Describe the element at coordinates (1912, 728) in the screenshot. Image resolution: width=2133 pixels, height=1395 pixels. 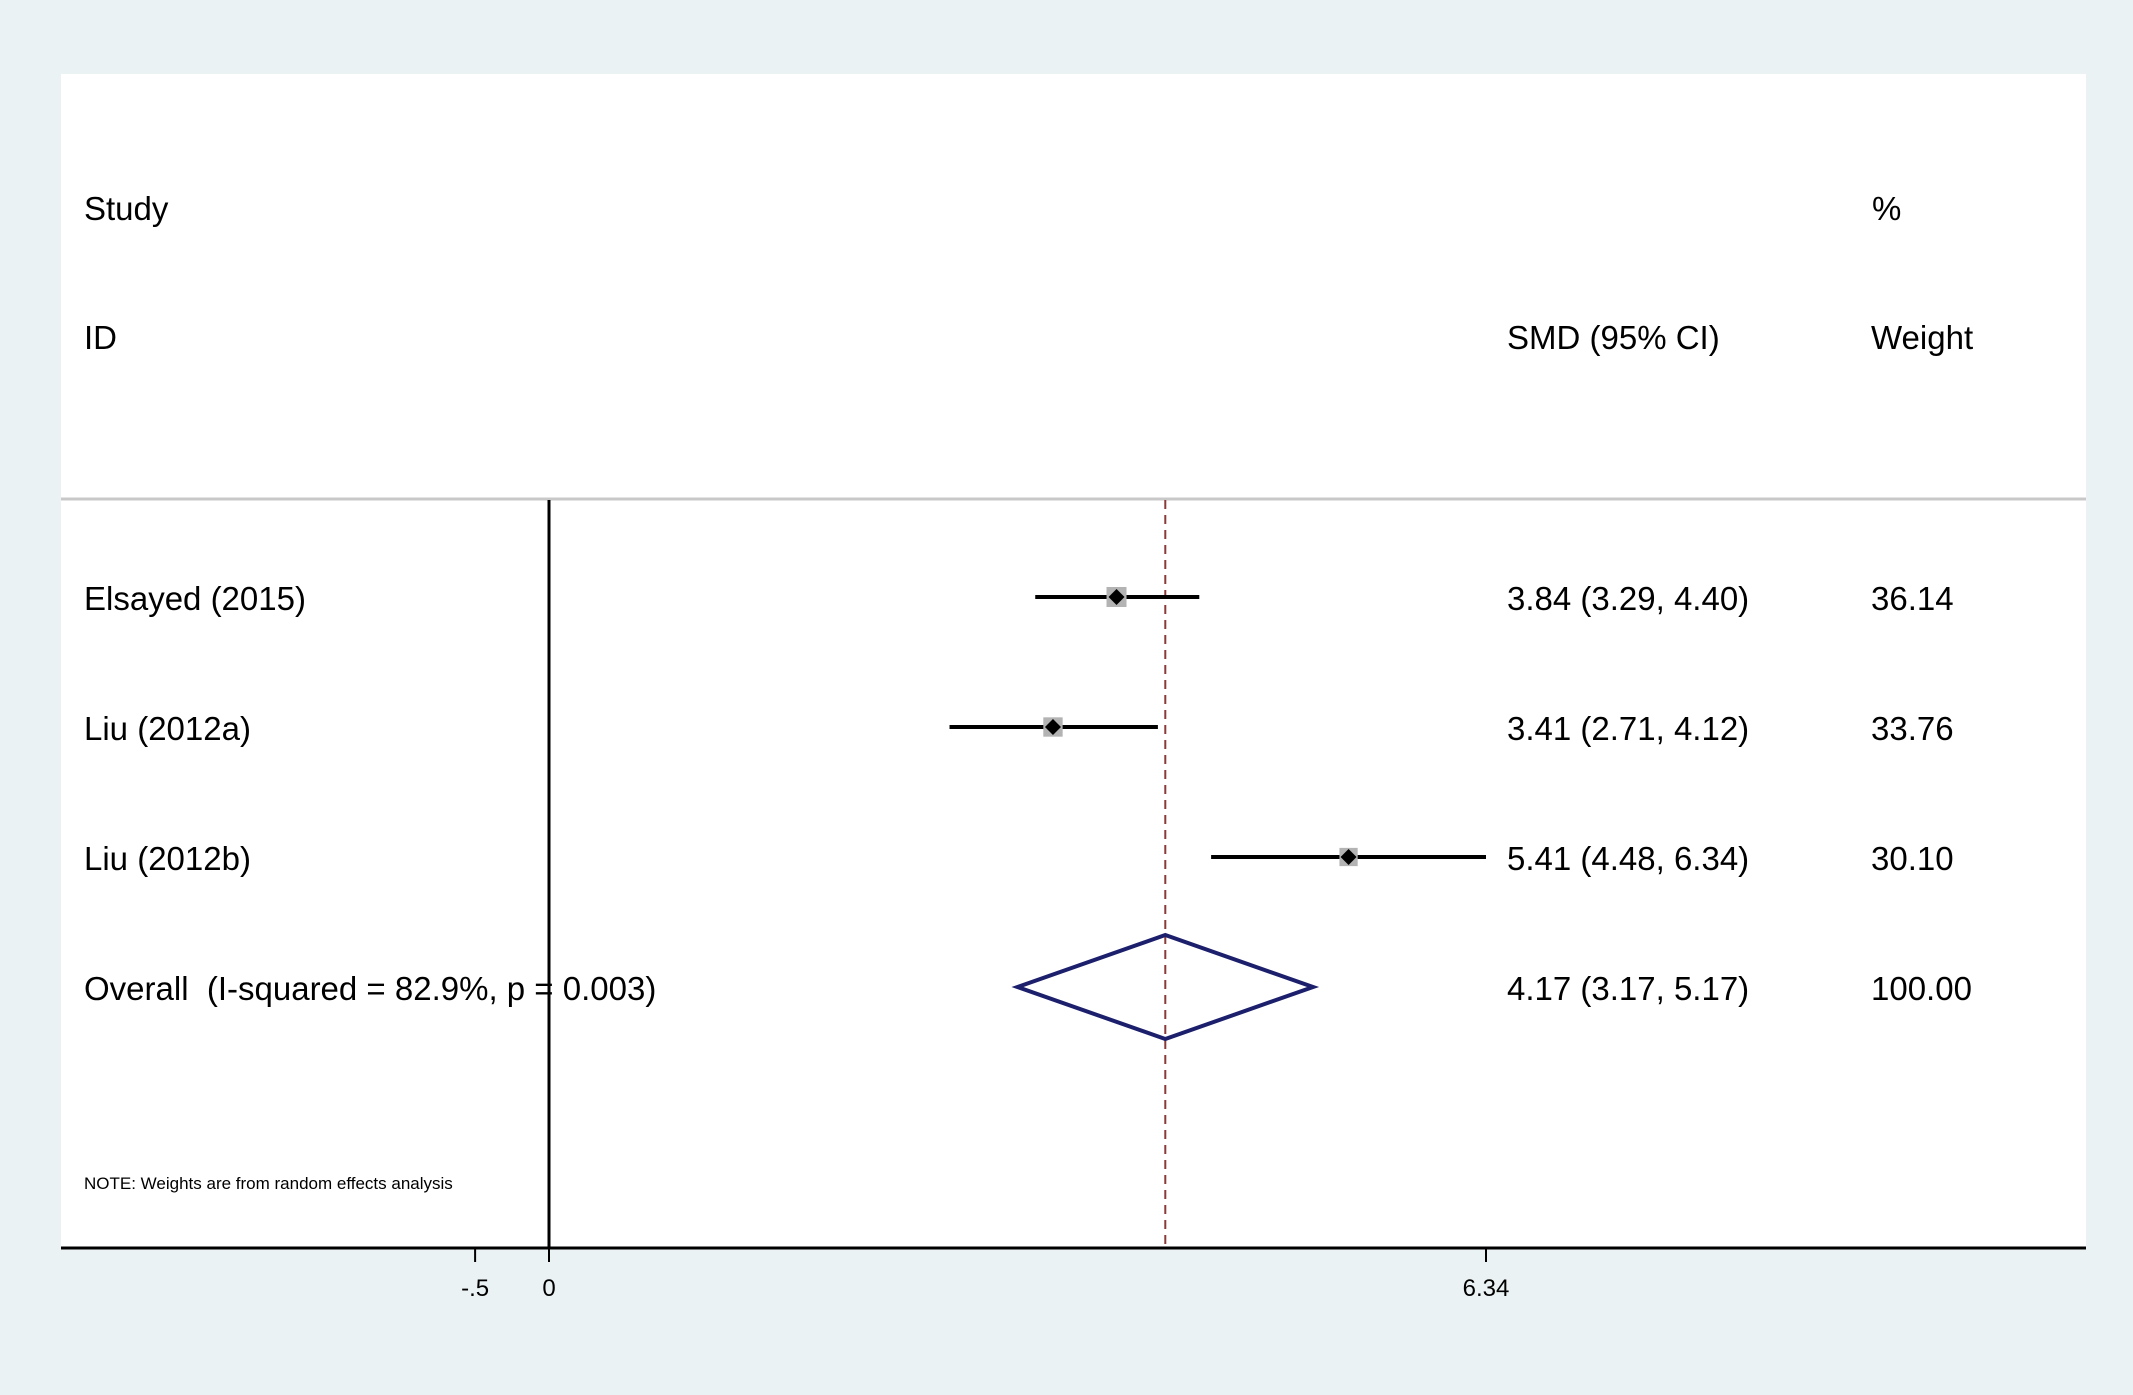
I see `study-weight: 33.76` at that location.